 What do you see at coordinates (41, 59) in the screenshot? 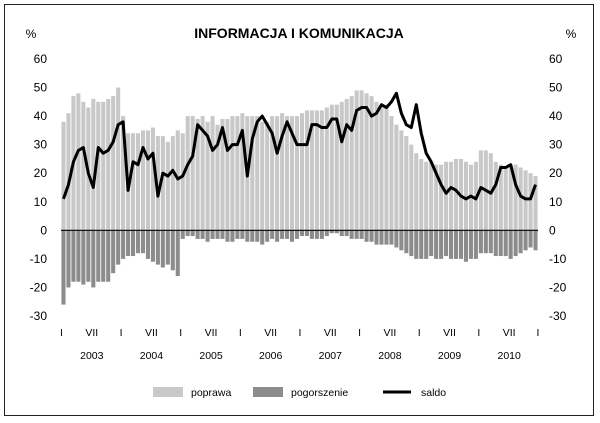
I see `y-tick-label-left: 60` at bounding box center [41, 59].